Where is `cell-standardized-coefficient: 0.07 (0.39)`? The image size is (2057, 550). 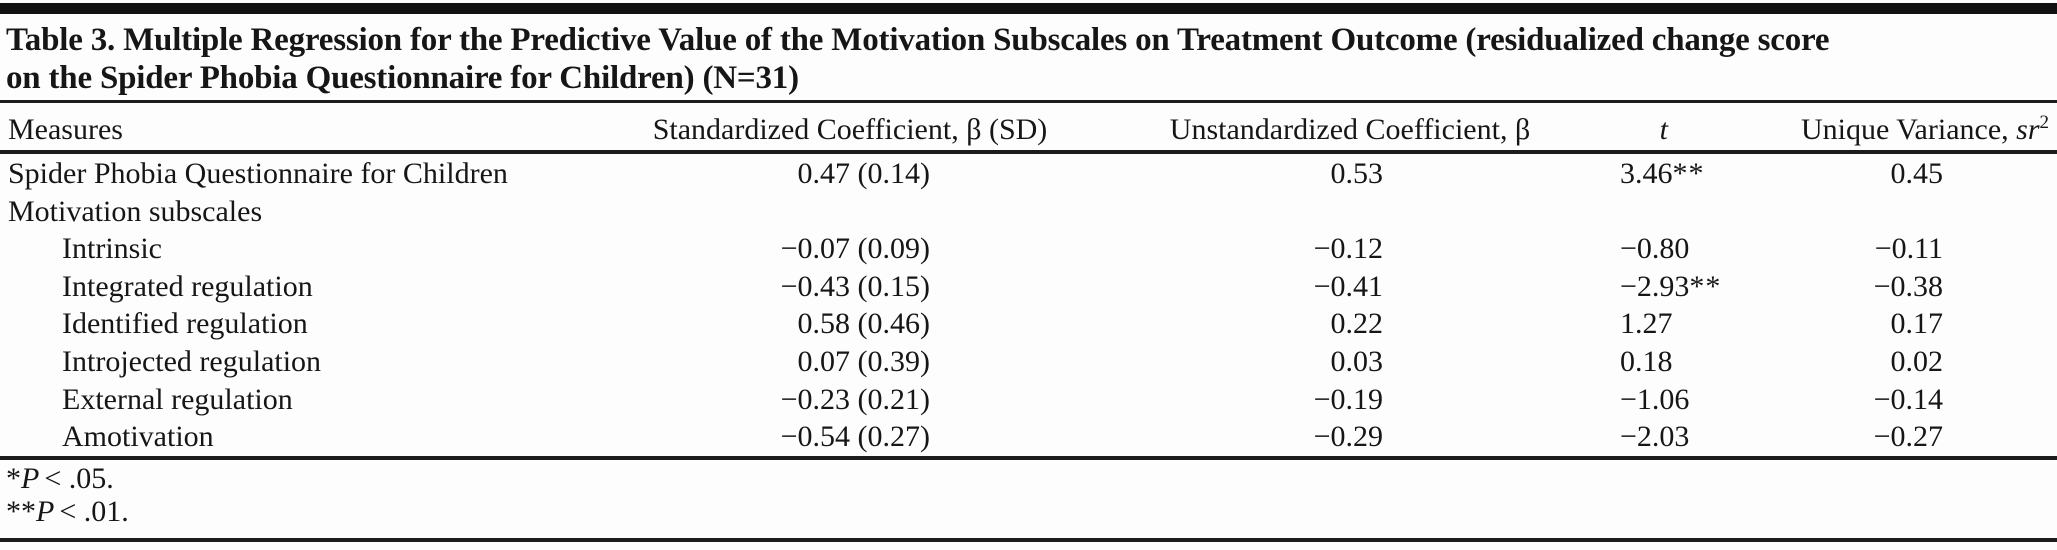 cell-standardized-coefficient: 0.07 (0.39) is located at coordinates (863, 361).